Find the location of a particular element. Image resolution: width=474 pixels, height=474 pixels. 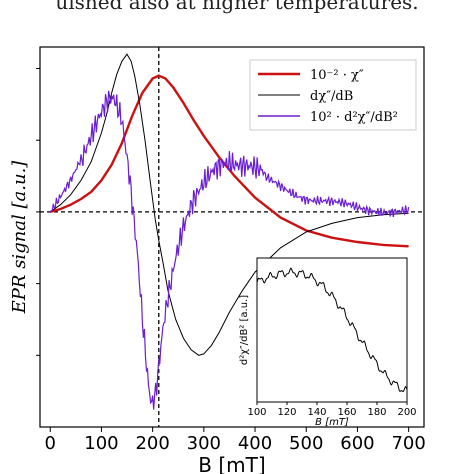

main-y-axis-label: EPR signal [a.u.] is located at coordinates (19, 237).